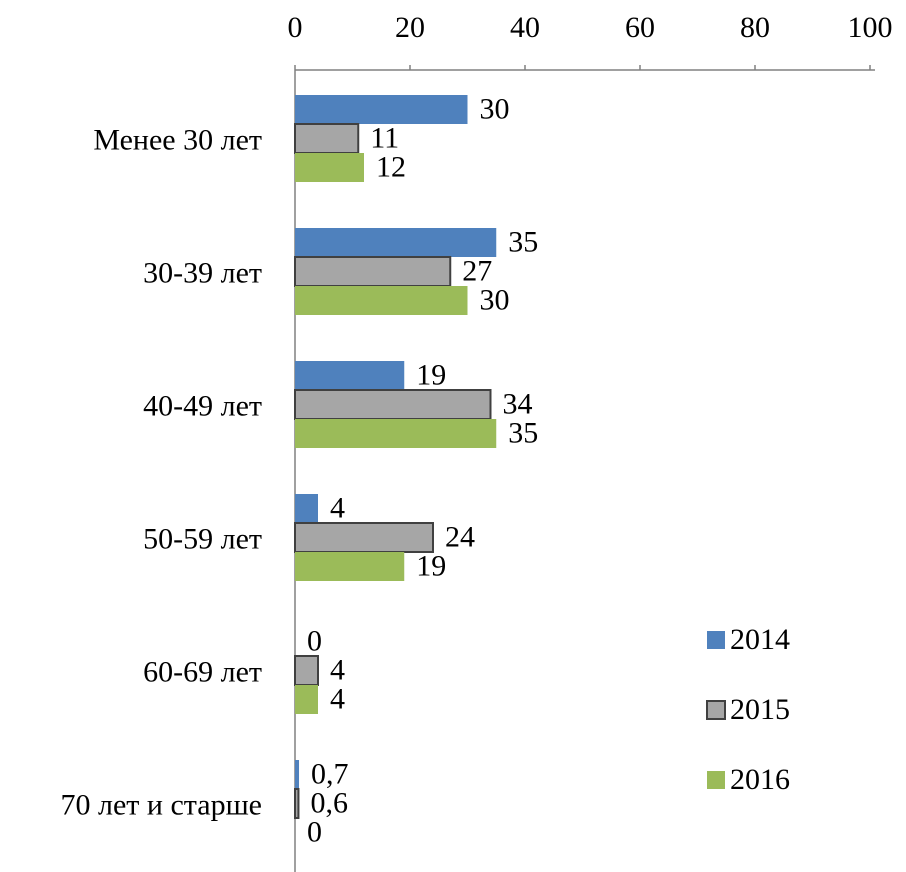 The image size is (906, 872). I want to click on x-tick-label: 60, so click(640, 27).